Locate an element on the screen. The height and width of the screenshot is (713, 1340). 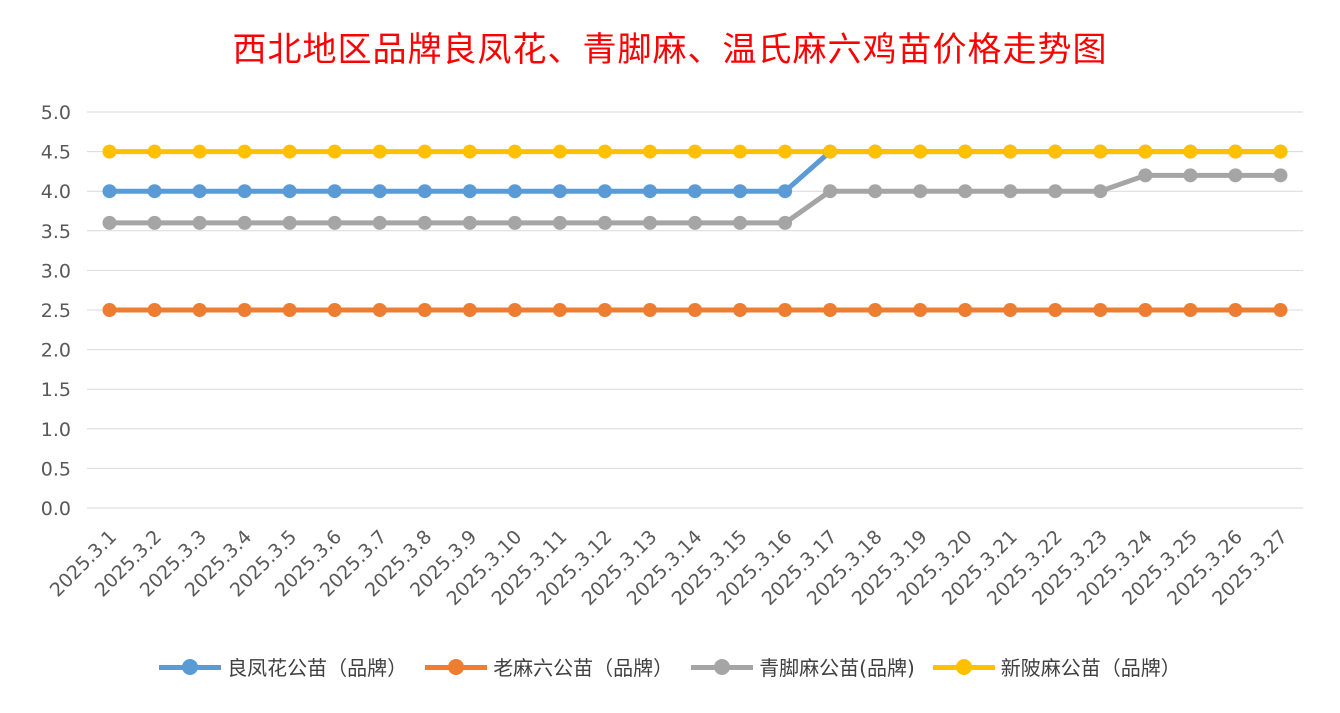
y-tick-label: 4.0 is located at coordinates (56, 192).